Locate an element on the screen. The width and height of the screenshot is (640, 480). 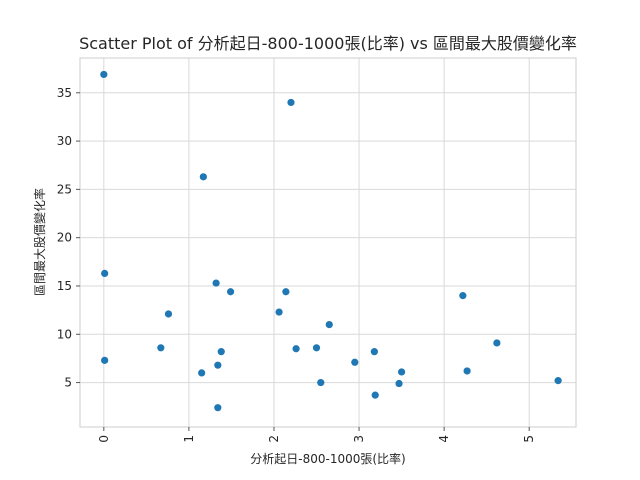
y-tick-label: 30 is located at coordinates (64, 141).